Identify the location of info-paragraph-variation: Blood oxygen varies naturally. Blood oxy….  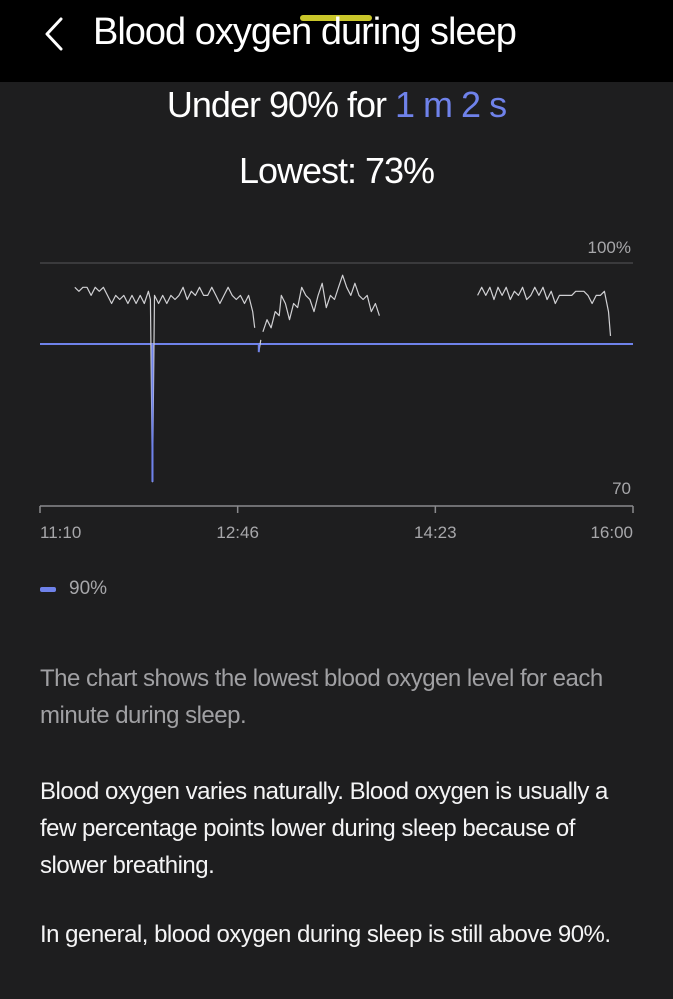
(324, 828).